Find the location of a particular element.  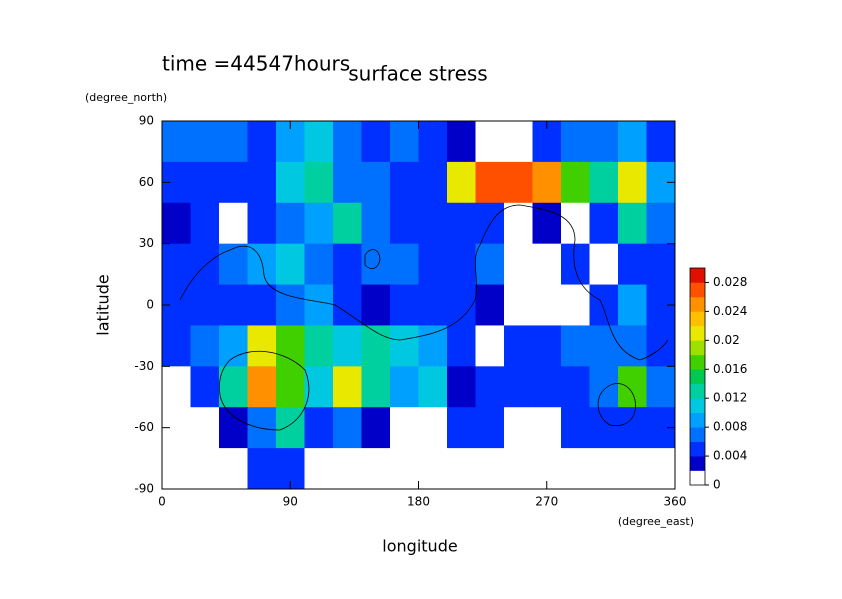

chart-title: surface stress is located at coordinates (417, 74).